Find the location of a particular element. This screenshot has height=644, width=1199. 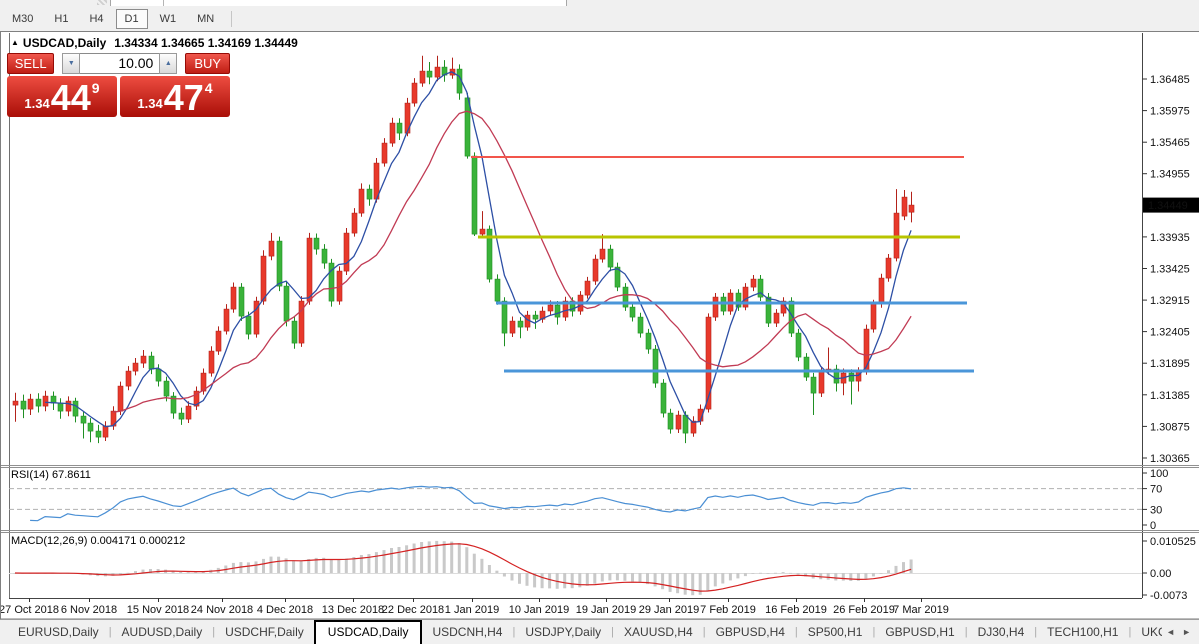

chart-tab-audusd-daily: AUDUSD,Daily is located at coordinates (162, 632).